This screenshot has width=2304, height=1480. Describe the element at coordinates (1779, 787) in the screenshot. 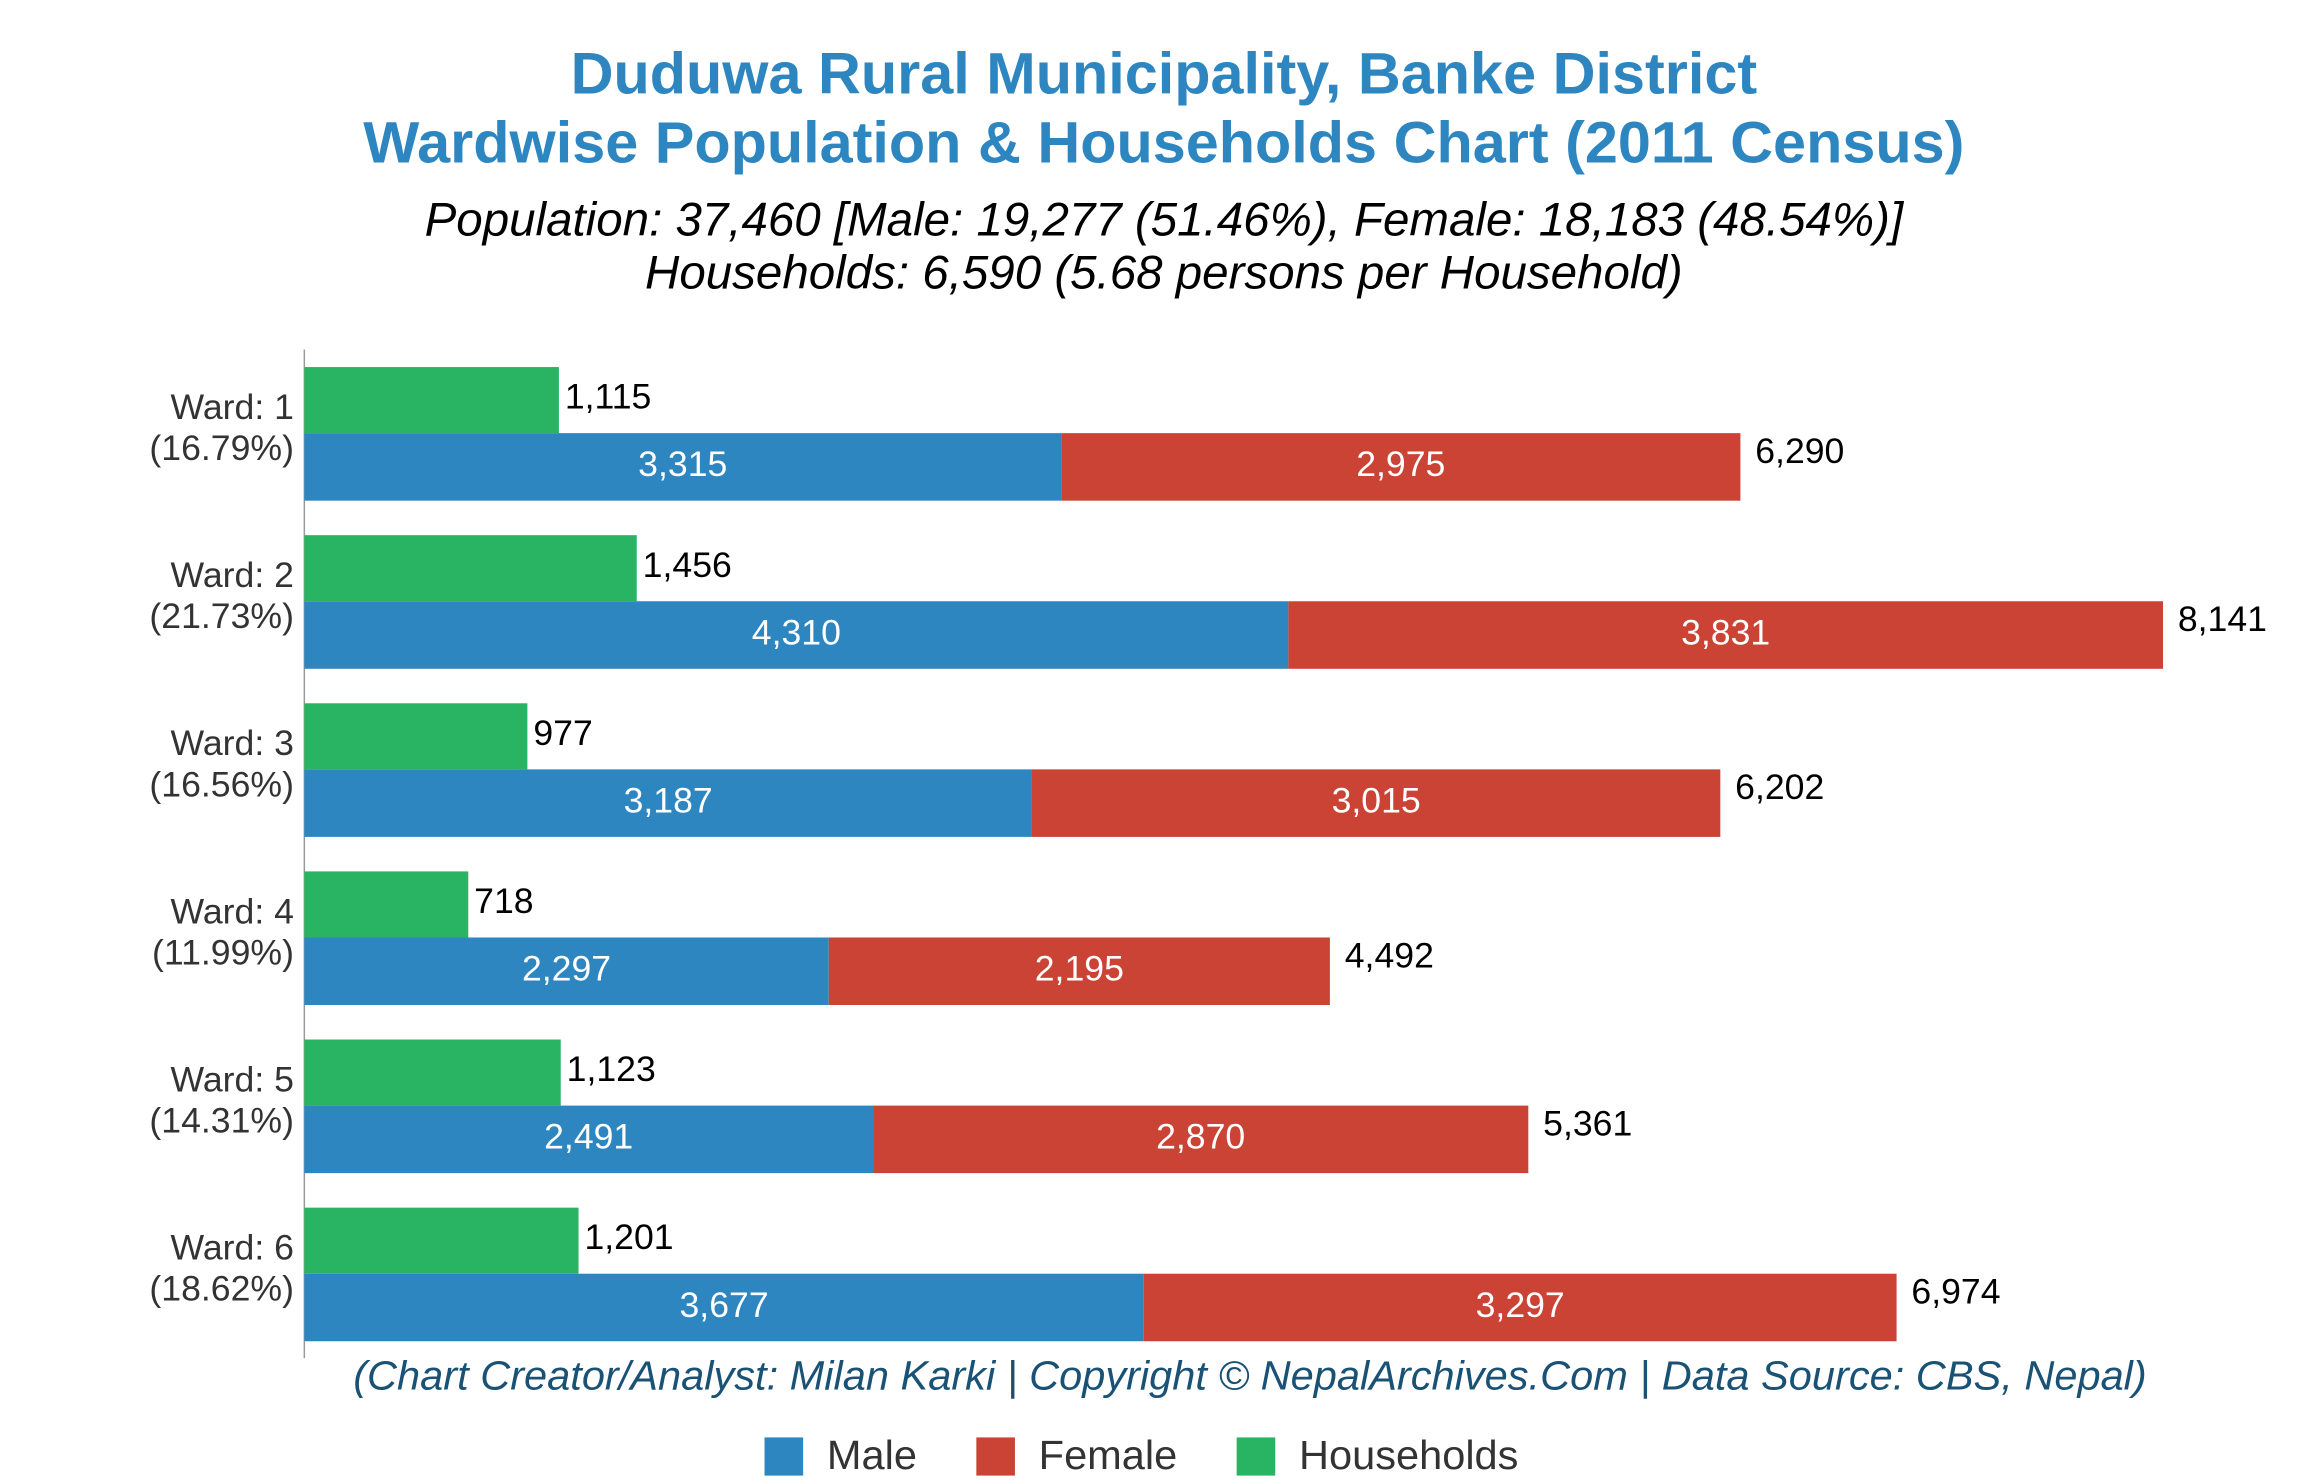

I see `total-label: 6,202` at that location.